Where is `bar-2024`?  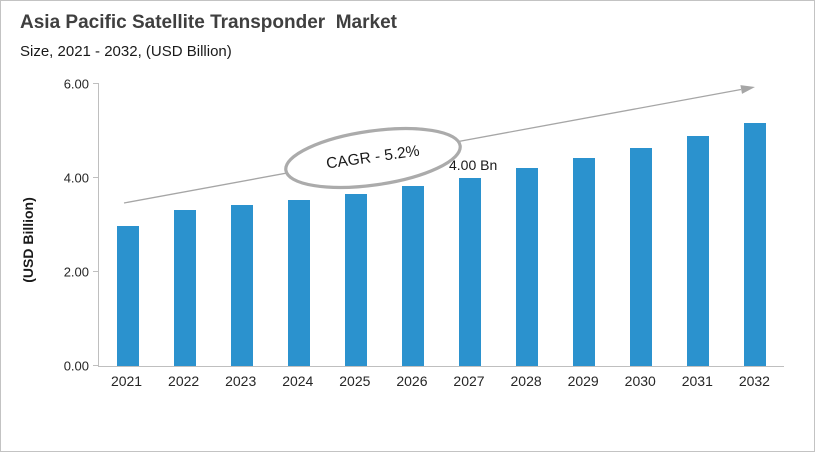
bar-2024 is located at coordinates (298, 282).